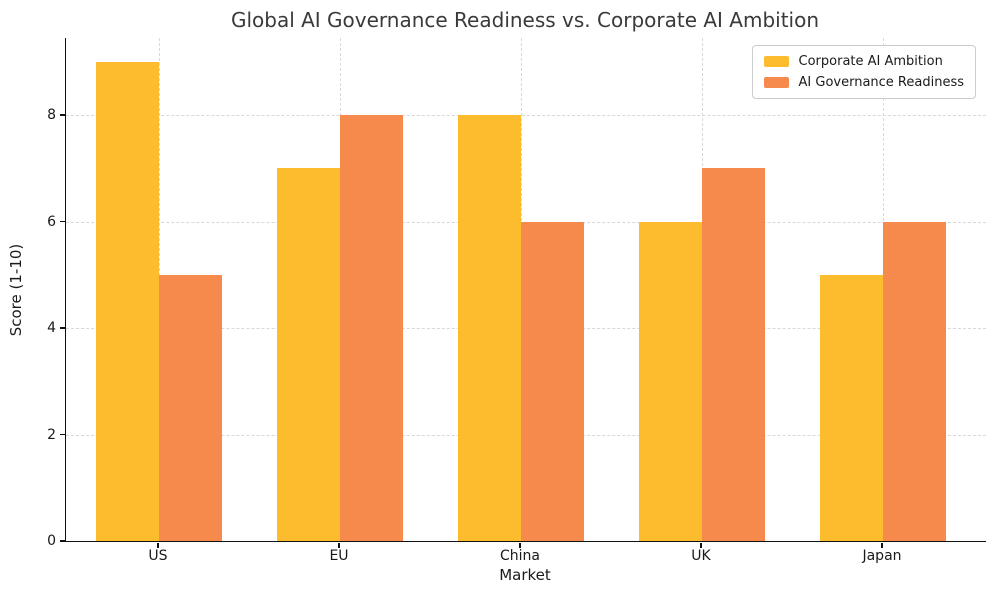  Describe the element at coordinates (371, 328) in the screenshot. I see `bar-ai-governance-readiness-eu` at that location.